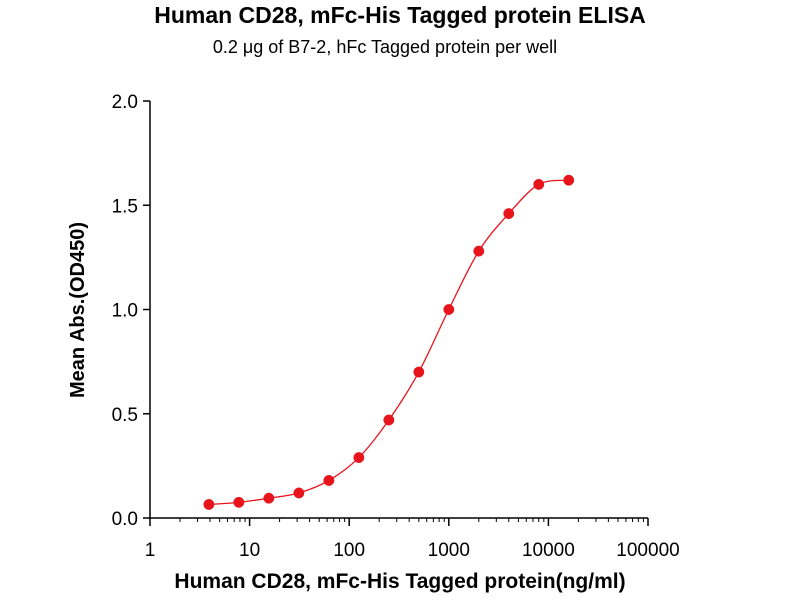 The image size is (800, 600). What do you see at coordinates (150, 550) in the screenshot?
I see `x-tick-label: 1` at bounding box center [150, 550].